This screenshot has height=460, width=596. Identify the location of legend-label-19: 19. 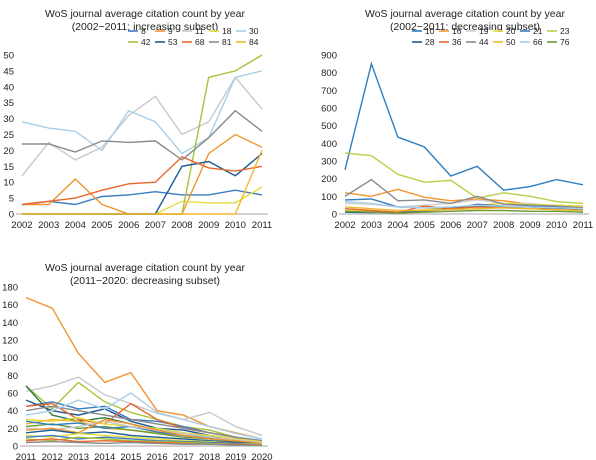
(484, 31).